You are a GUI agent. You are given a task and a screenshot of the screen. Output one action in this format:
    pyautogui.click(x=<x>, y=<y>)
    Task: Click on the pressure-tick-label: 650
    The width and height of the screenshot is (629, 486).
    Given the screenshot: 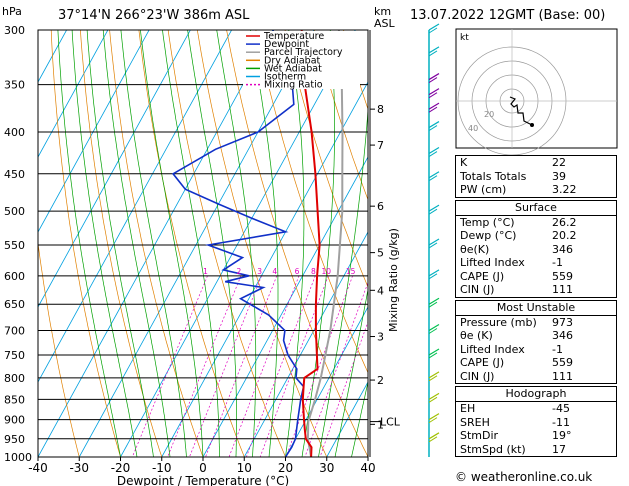 What is the action you would take?
    pyautogui.click(x=14, y=304)
    